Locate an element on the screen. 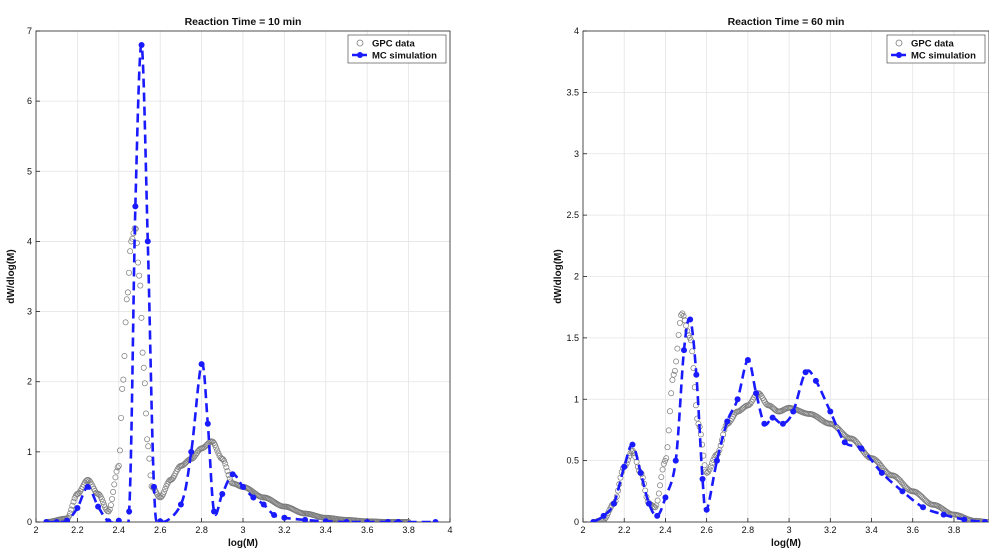 The height and width of the screenshot is (552, 989). y-tick-label: 7 is located at coordinates (29, 31).